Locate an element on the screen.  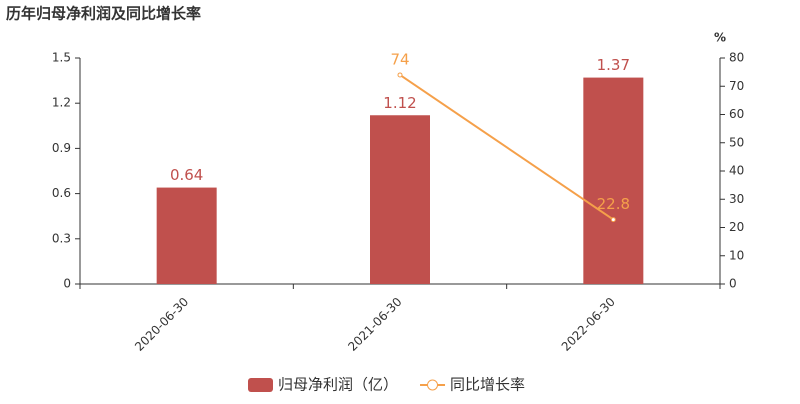
y2-tick-label: 0 is located at coordinates (733, 284).